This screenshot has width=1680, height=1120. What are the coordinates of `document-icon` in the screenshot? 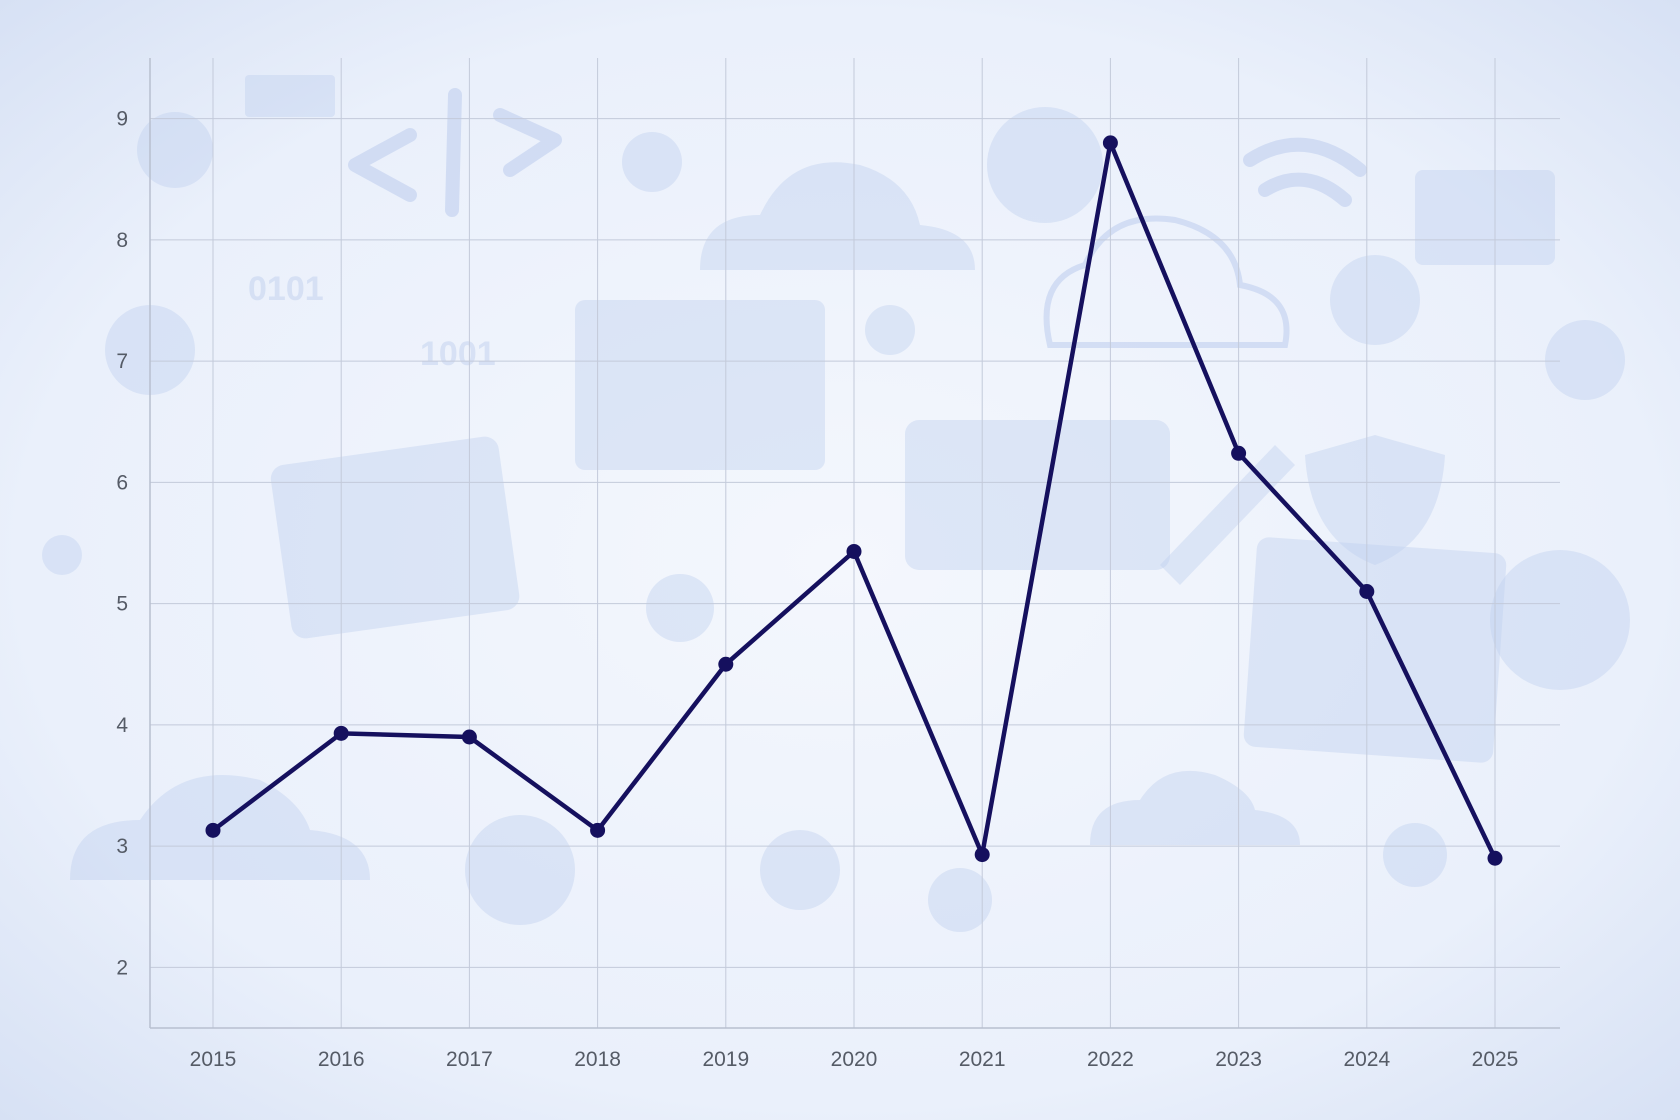 It's located at (700, 385).